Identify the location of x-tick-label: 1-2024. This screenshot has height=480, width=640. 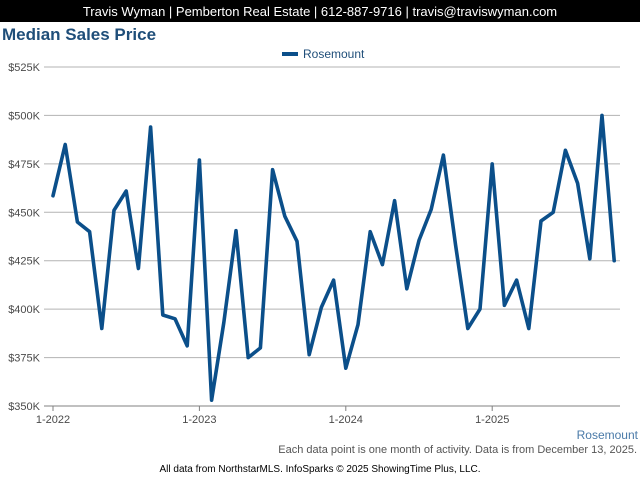
(346, 420).